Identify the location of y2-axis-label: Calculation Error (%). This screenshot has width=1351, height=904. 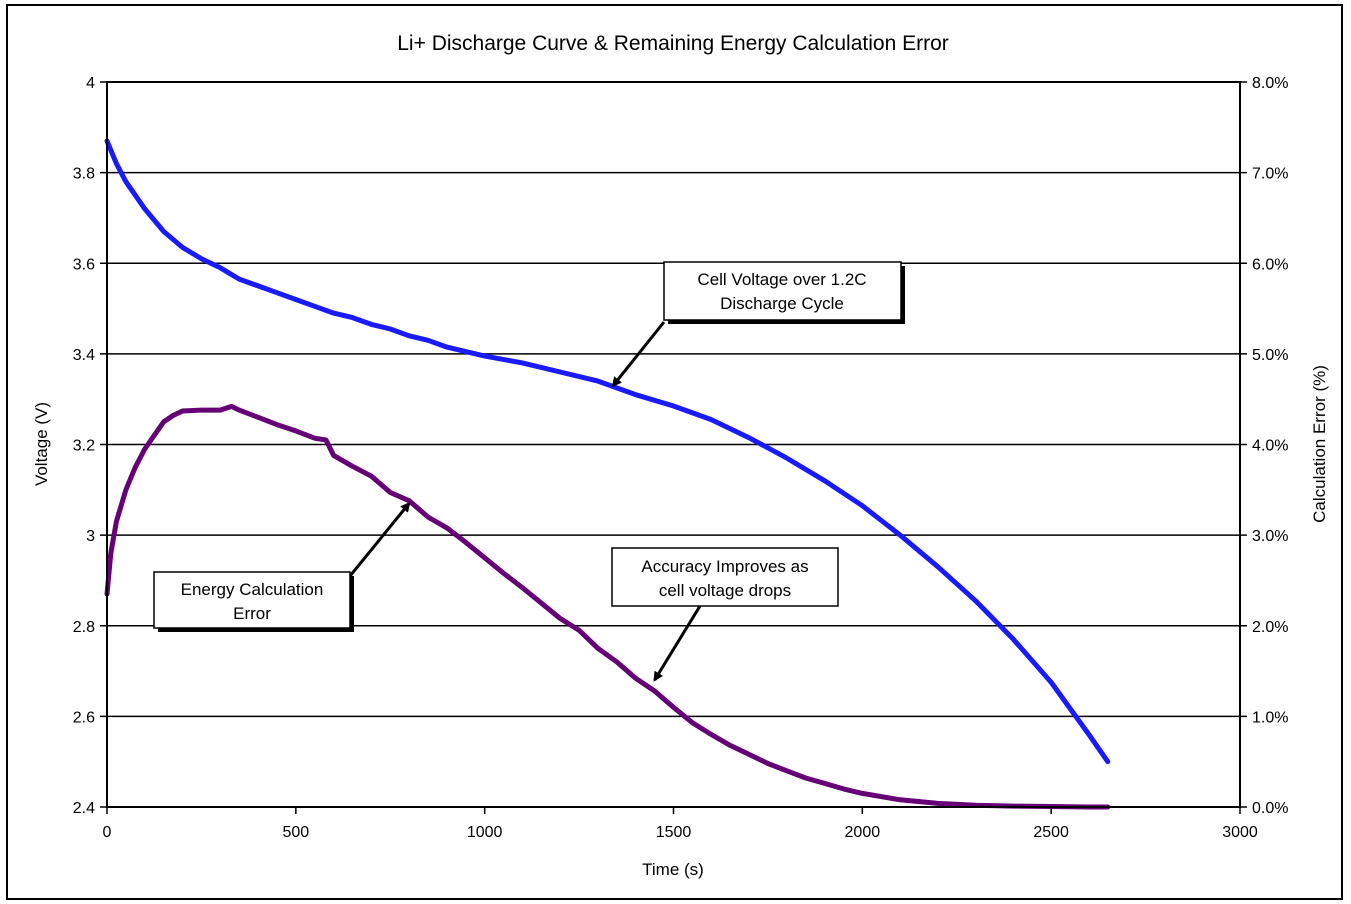
(1319, 444).